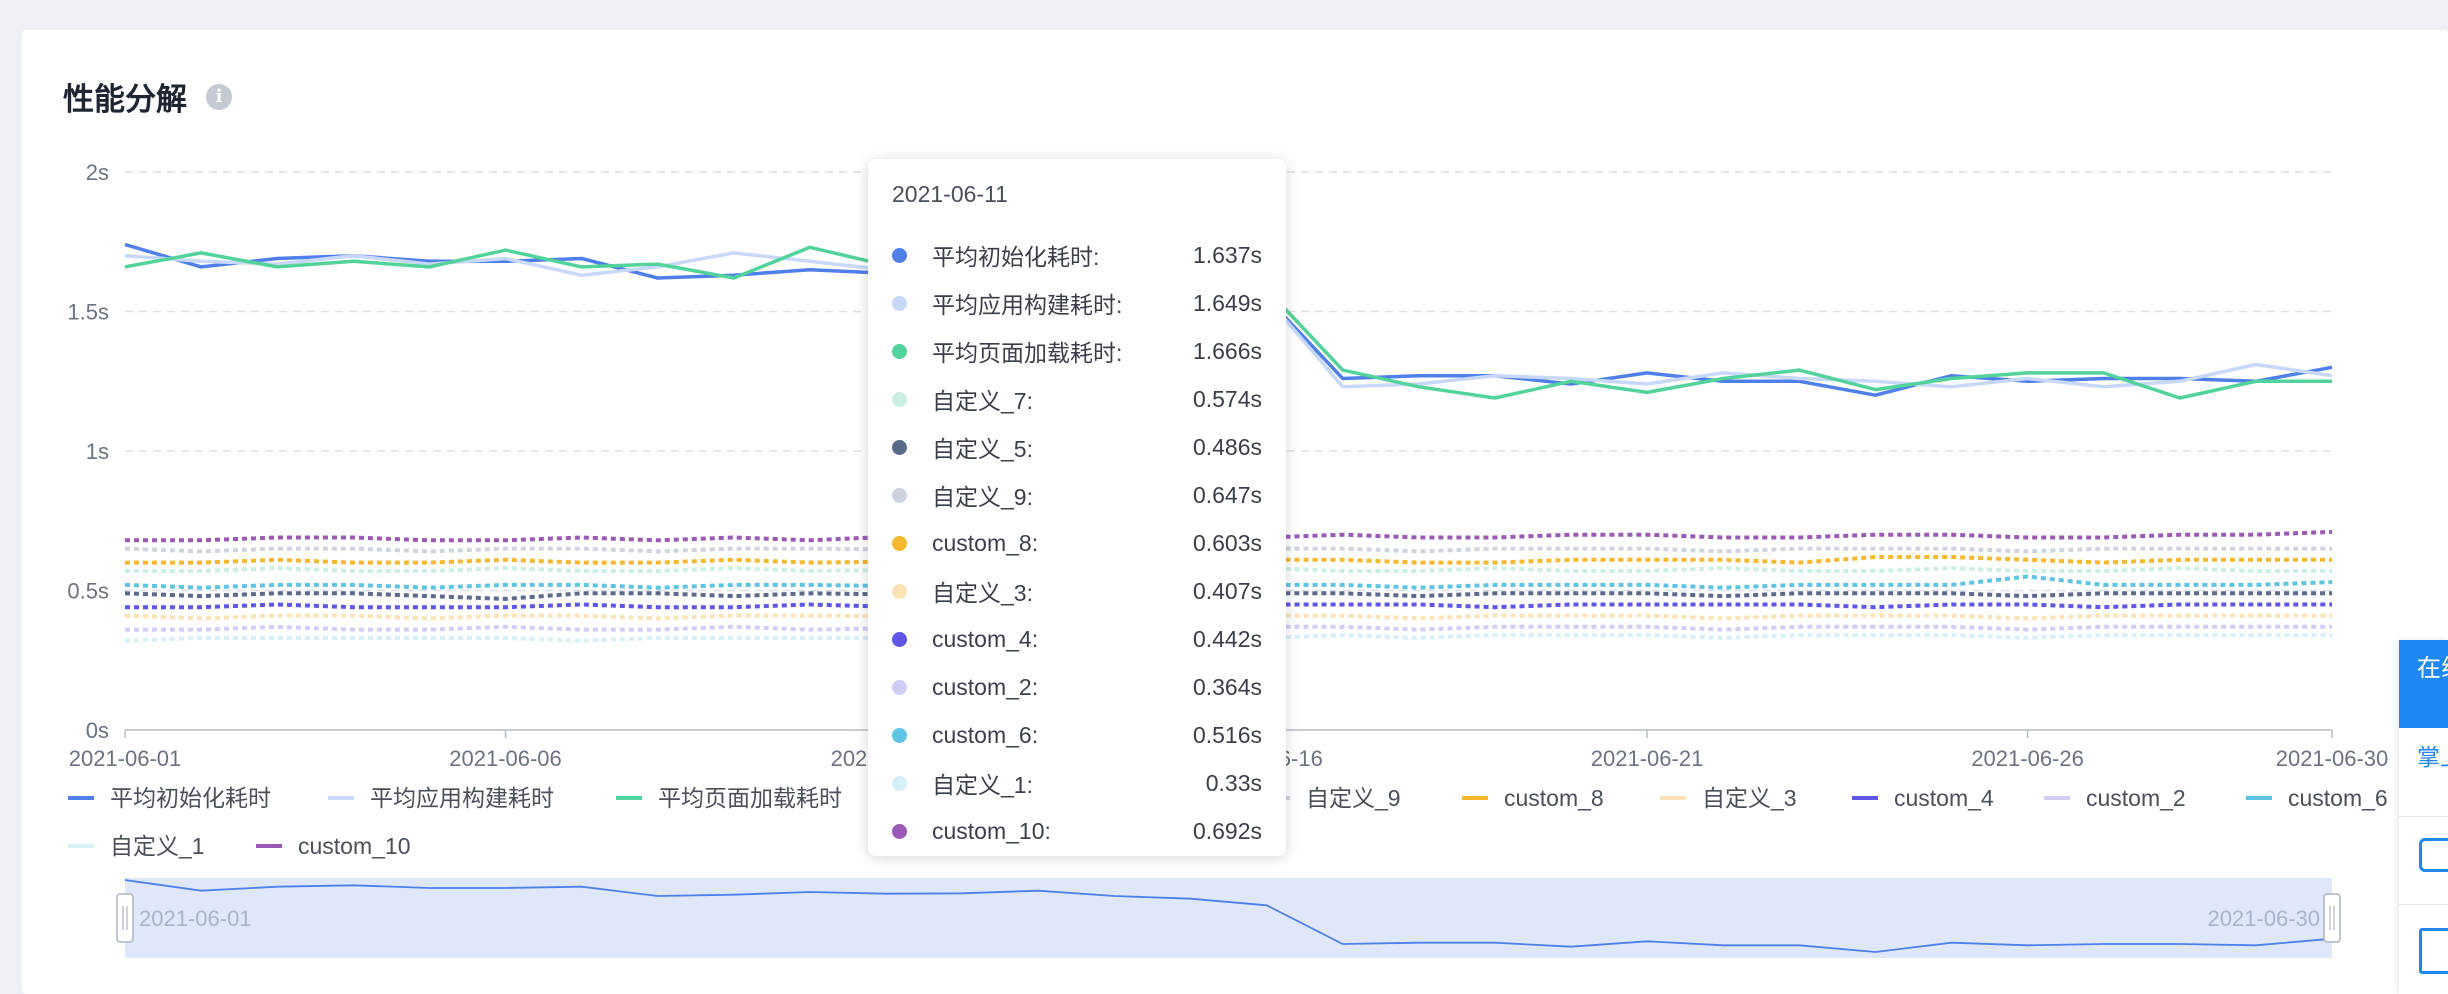  Describe the element at coordinates (899, 351) in the screenshot. I see `tooltip-series-dot` at that location.